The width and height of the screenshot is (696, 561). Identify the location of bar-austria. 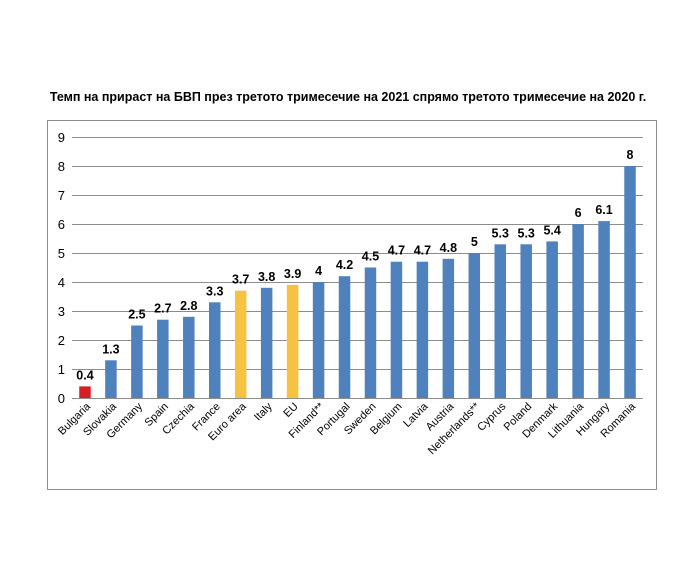
(448, 328).